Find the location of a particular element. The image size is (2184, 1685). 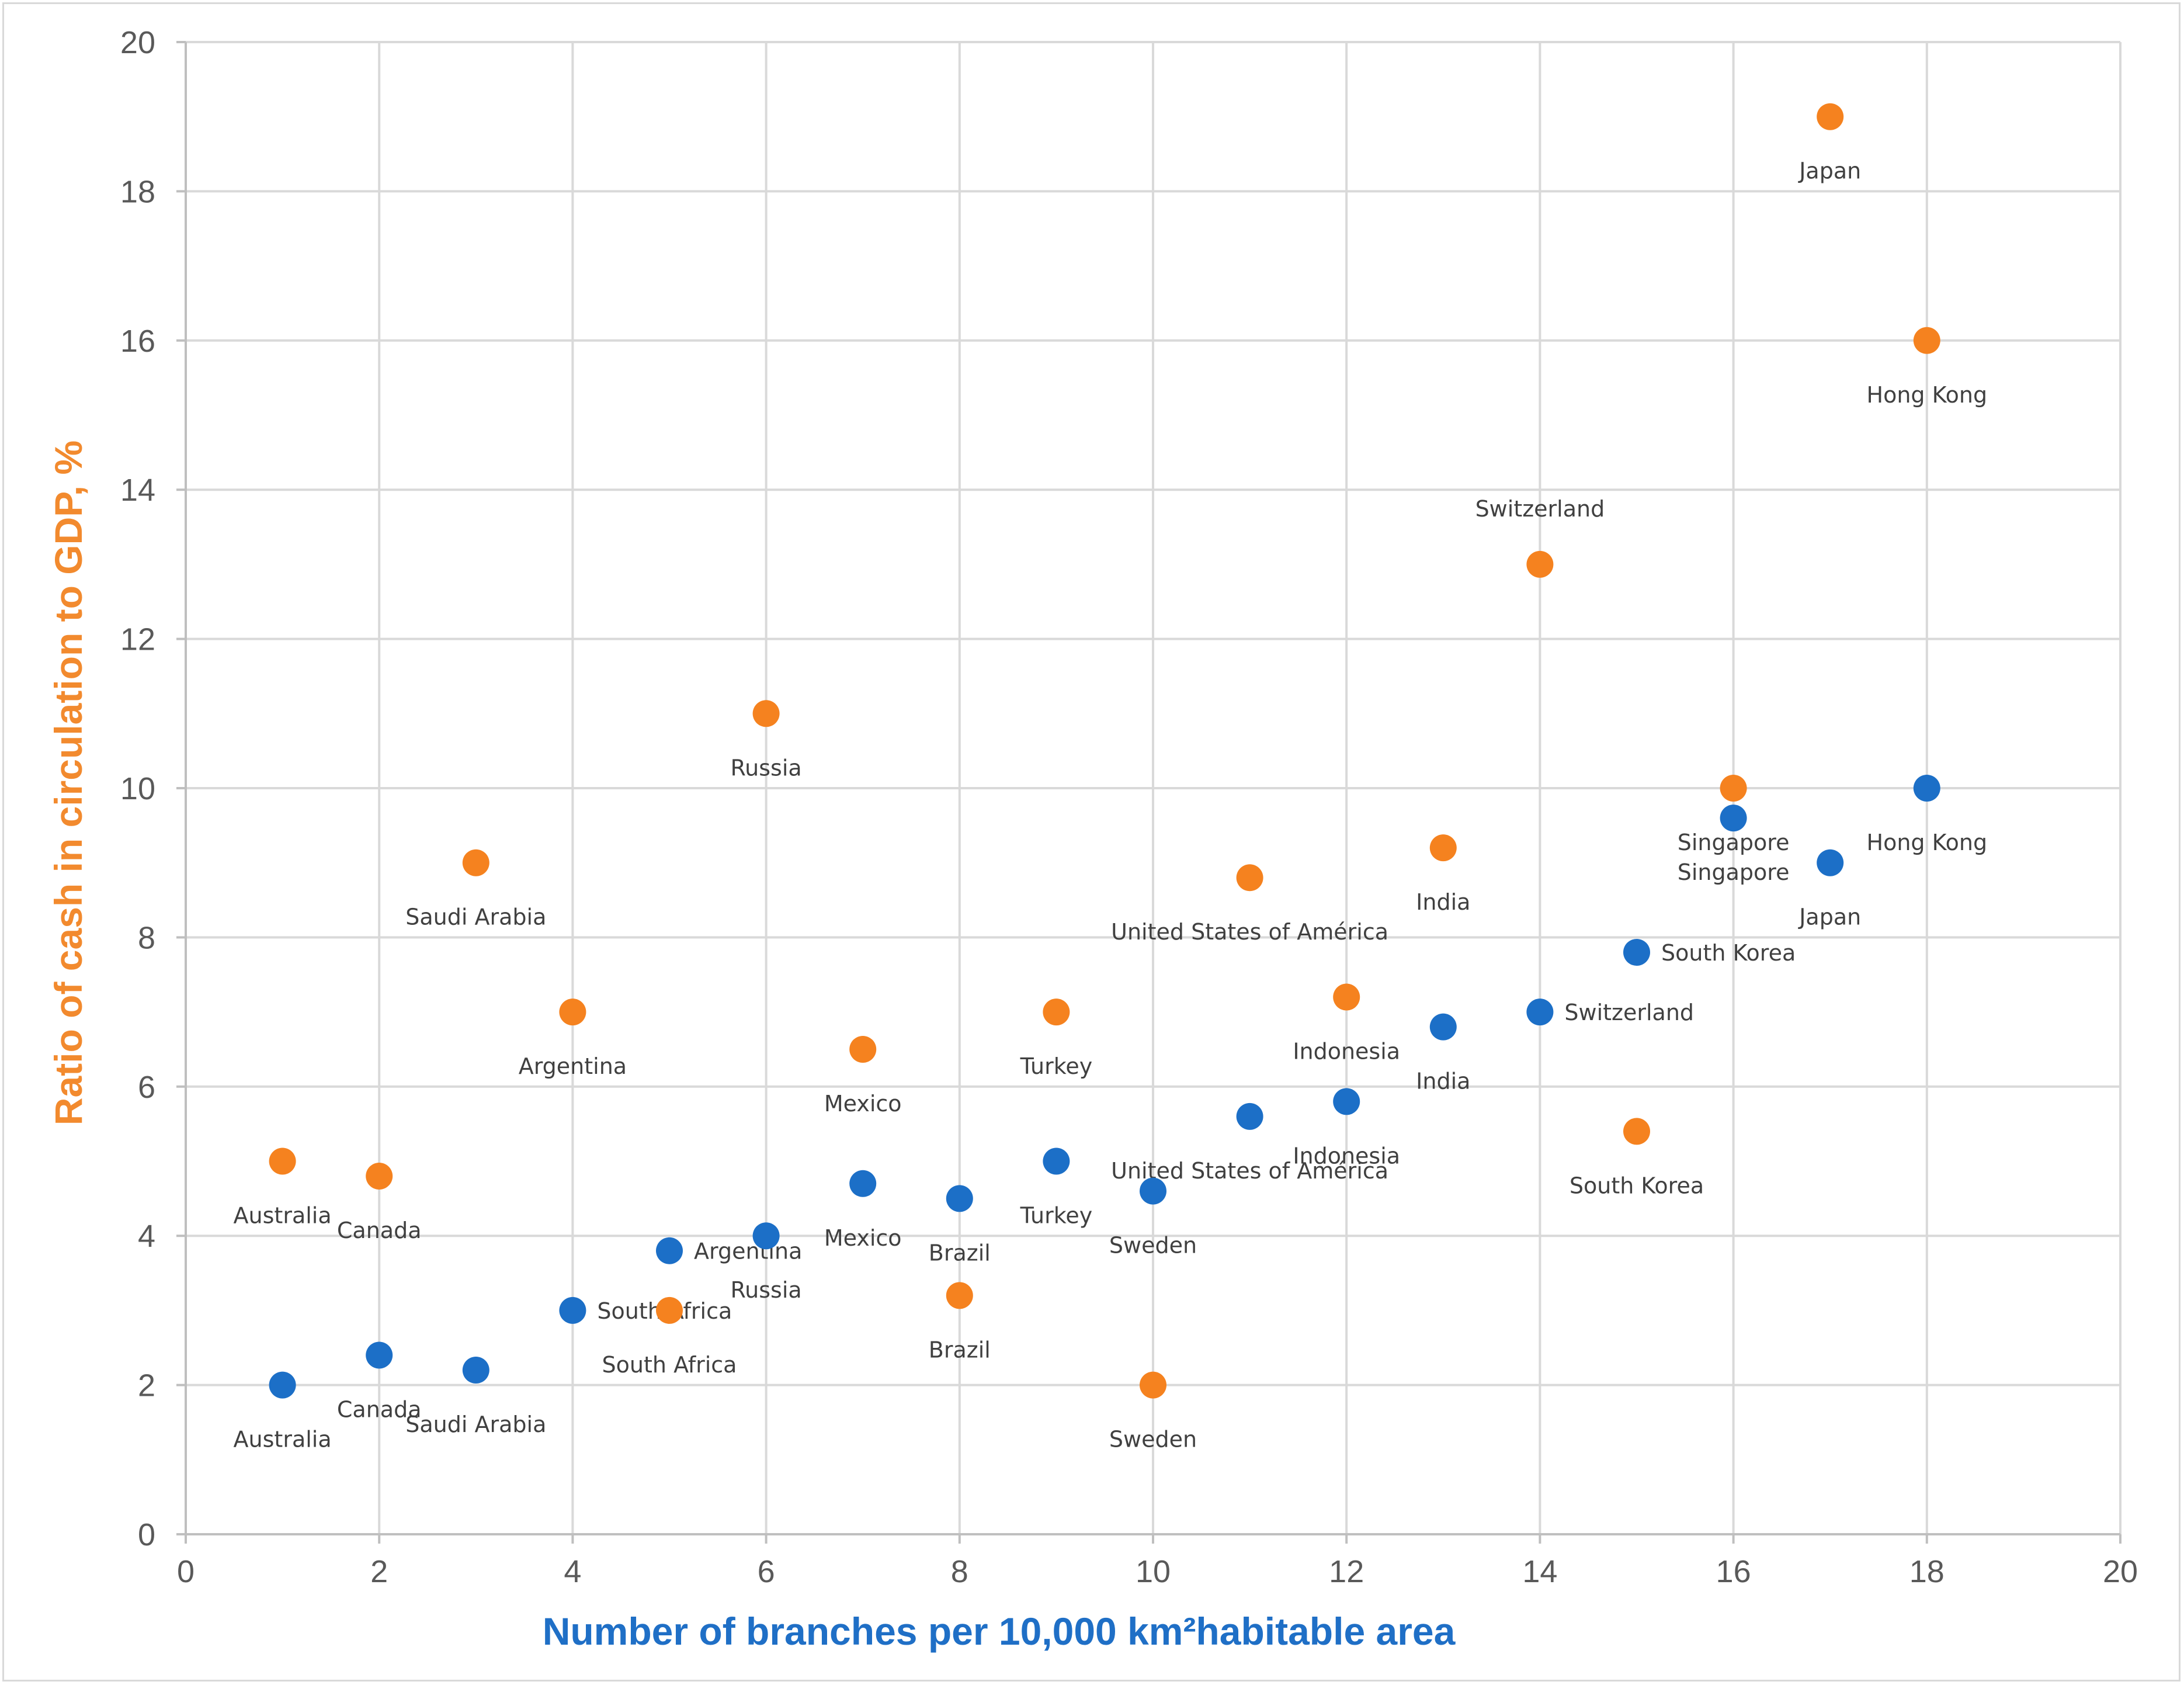

orange-point-india is located at coordinates (1443, 848).